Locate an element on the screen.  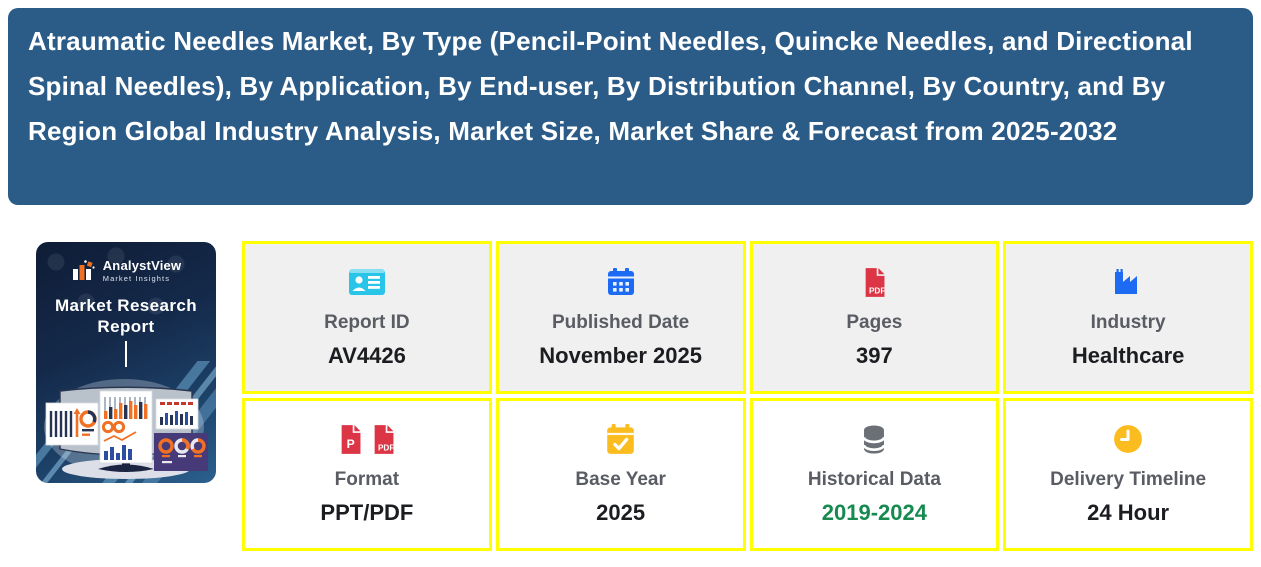
card-published-date: Published Date November 2025 is located at coordinates (620, 317).